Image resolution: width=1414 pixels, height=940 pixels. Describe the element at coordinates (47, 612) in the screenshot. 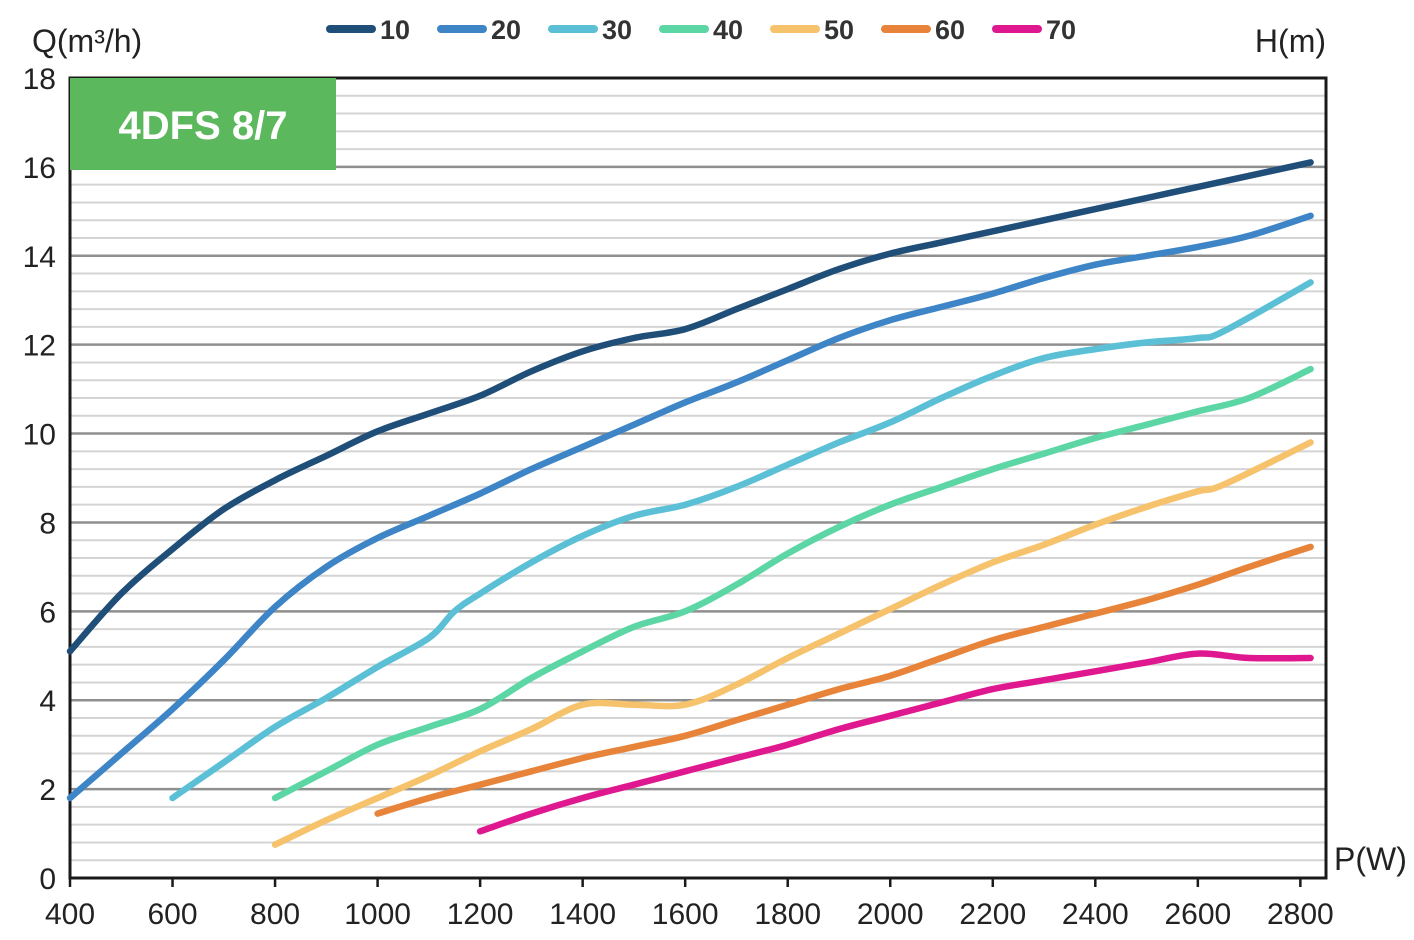

I see `y-tick-label: 6` at that location.